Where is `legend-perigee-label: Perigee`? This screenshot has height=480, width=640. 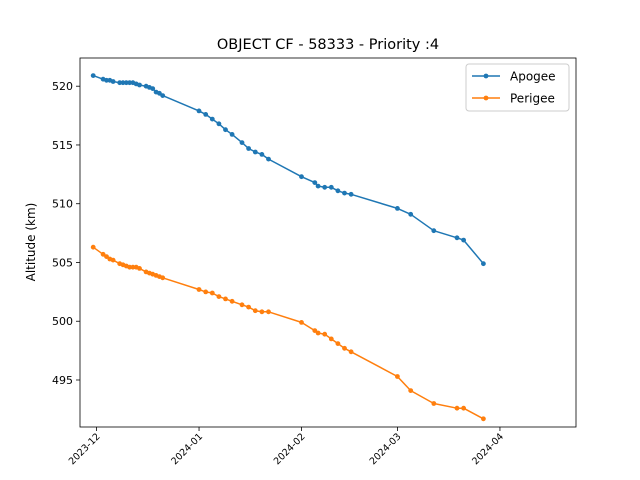 legend-perigee-label: Perigee is located at coordinates (532, 99).